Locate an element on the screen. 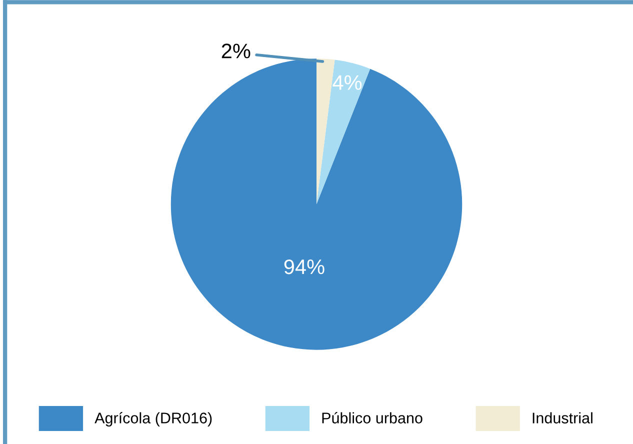 The width and height of the screenshot is (633, 444). legend-label: Agrícola (DR016) is located at coordinates (153, 419).